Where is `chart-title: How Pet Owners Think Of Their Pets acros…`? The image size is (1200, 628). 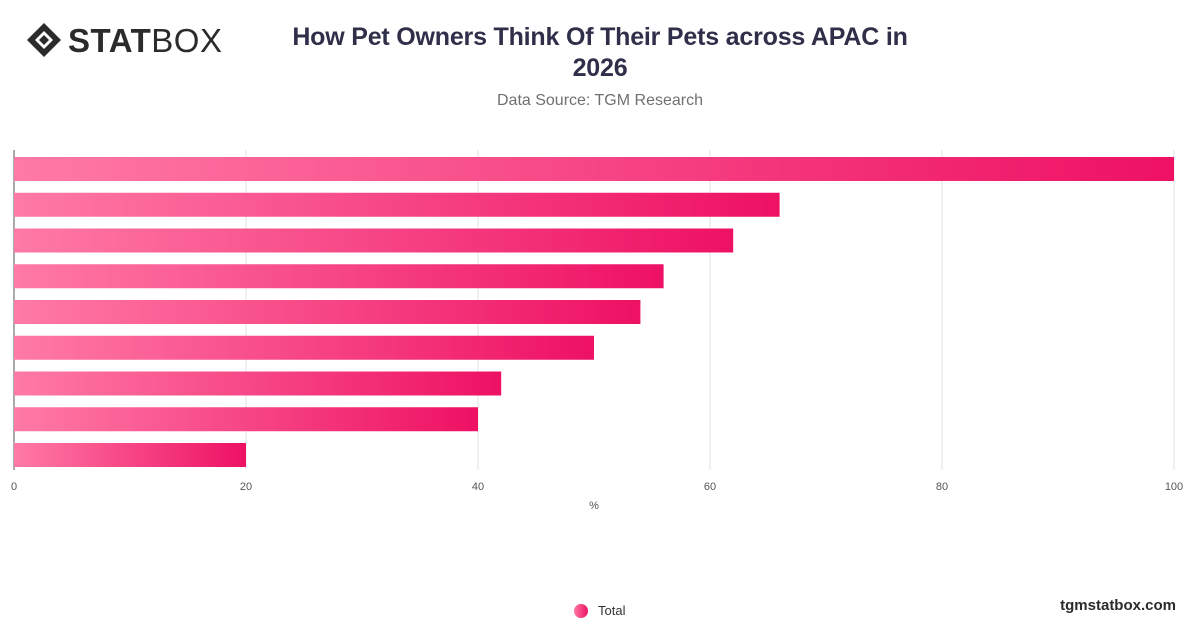 chart-title: How Pet Owners Think Of Their Pets acros… is located at coordinates (600, 52).